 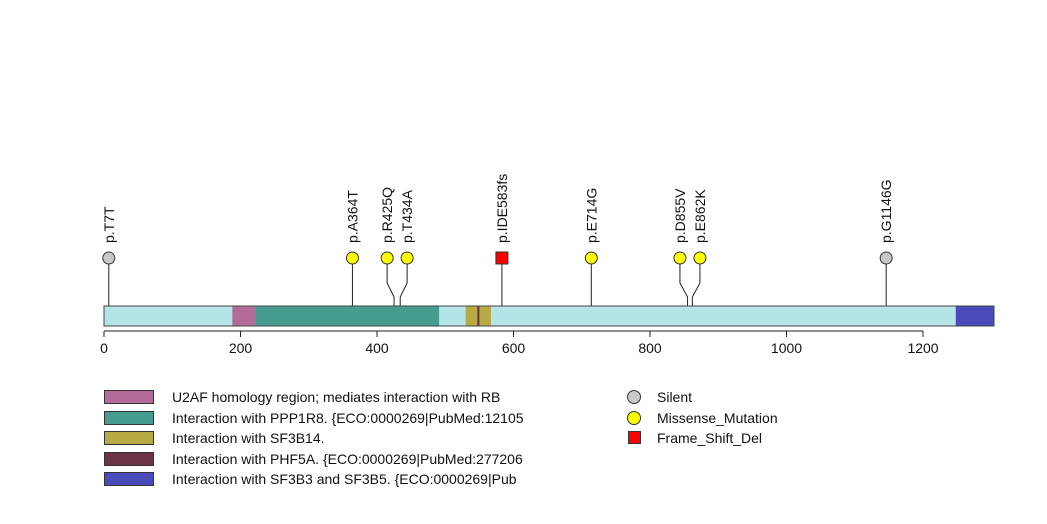 What do you see at coordinates (613, 316) in the screenshot?
I see `domain-rects` at bounding box center [613, 316].